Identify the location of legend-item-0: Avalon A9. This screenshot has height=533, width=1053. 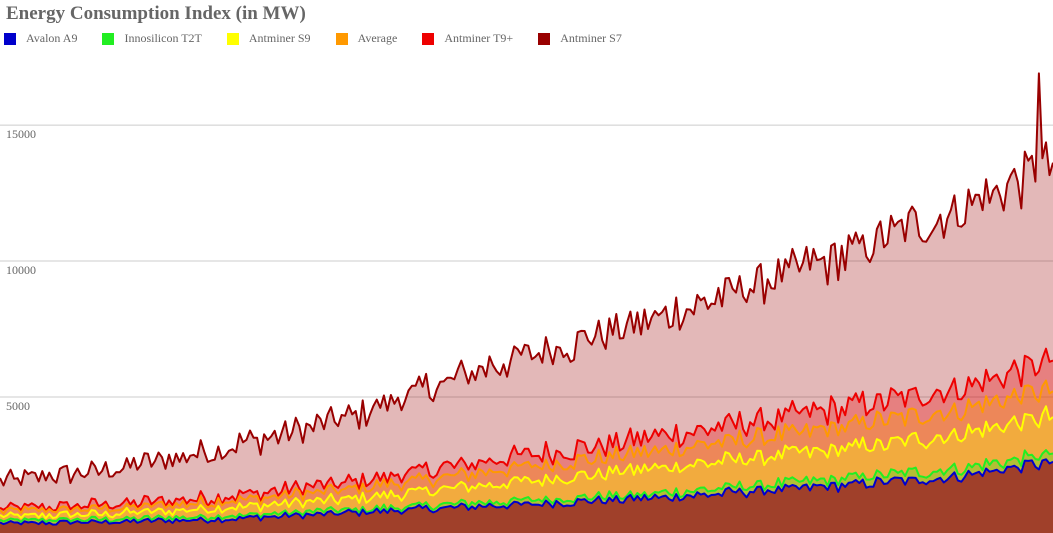
(40, 38).